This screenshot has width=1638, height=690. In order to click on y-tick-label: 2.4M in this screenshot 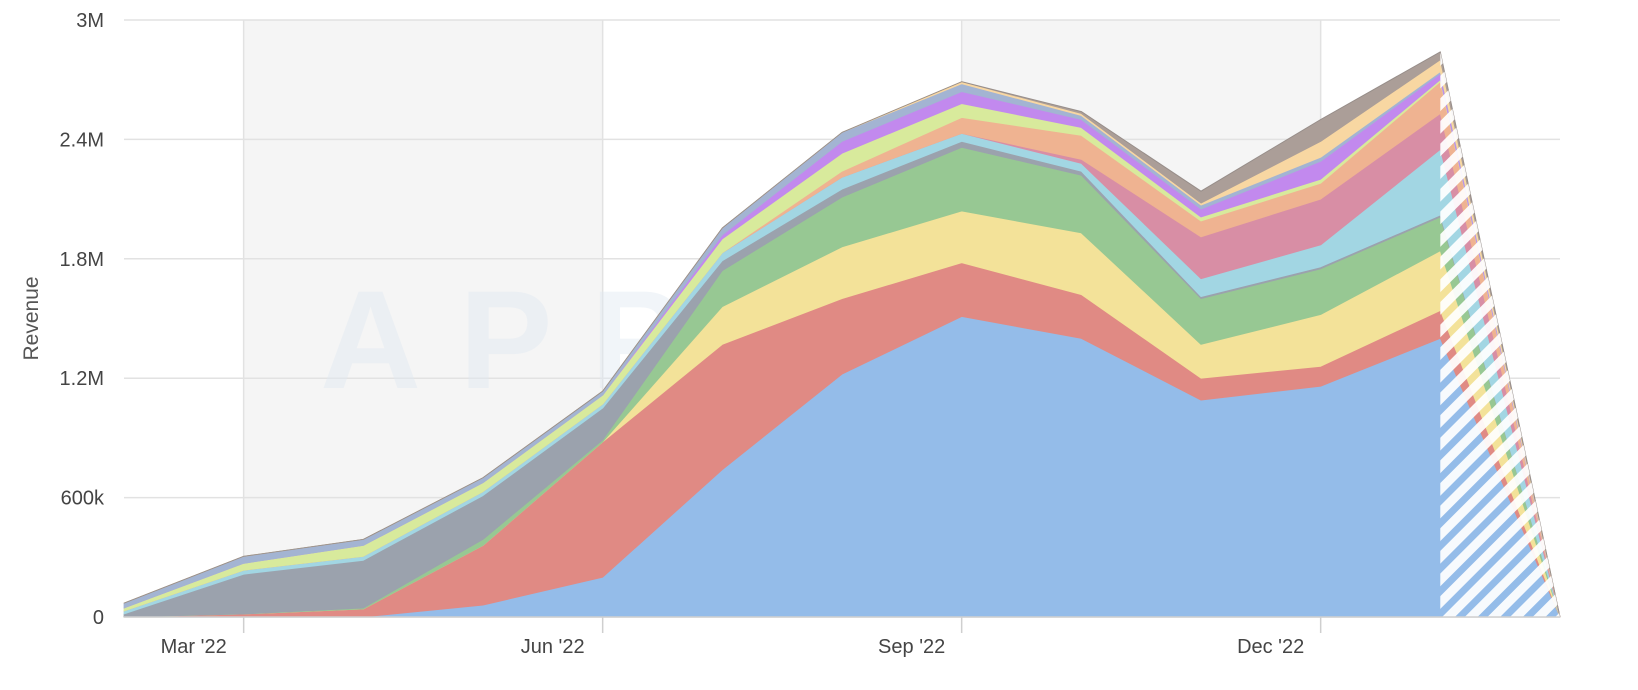, I will do `click(82, 140)`.